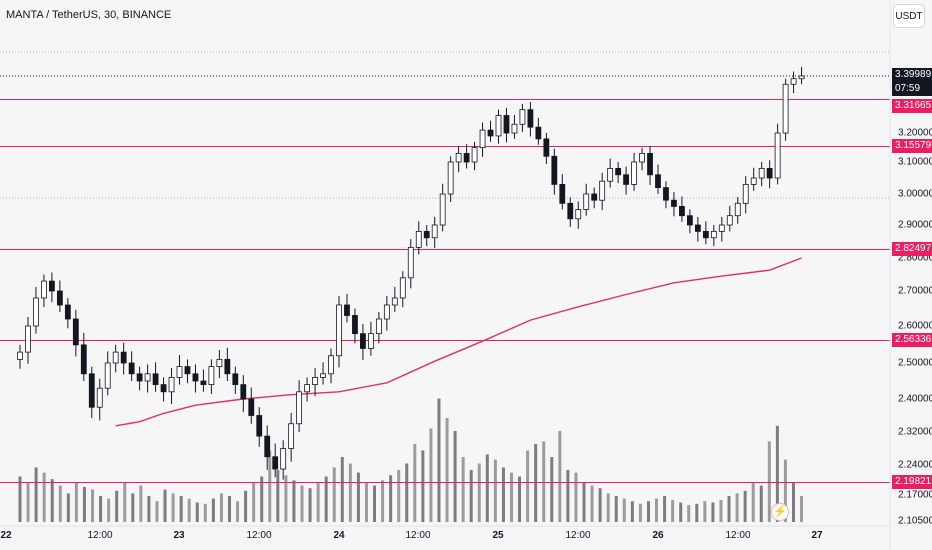  I want to click on price-tick: 2.70000, so click(915, 291).